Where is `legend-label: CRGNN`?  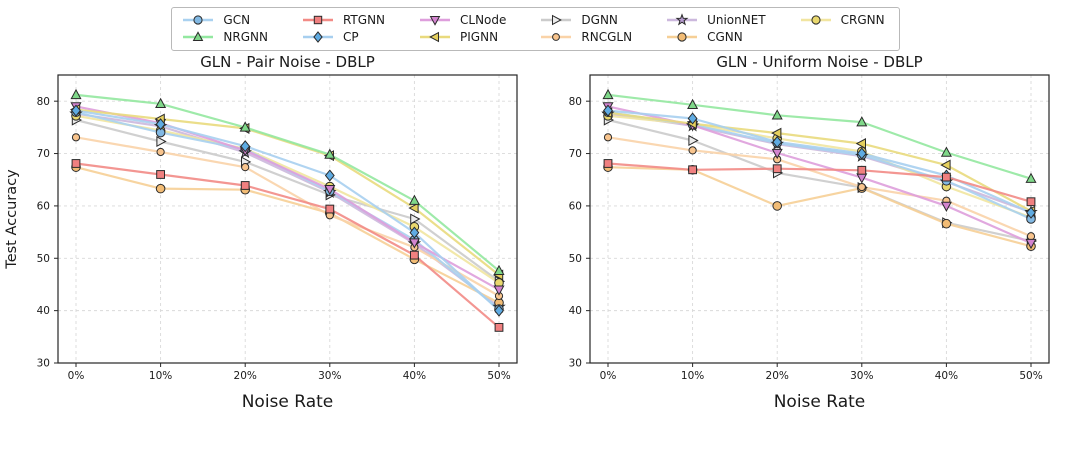
legend-label: CRGNN is located at coordinates (862, 20).